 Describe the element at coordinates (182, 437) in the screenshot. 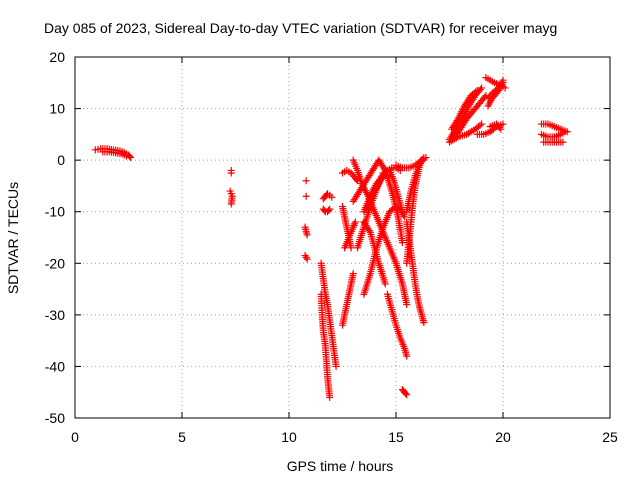

I see `x-tick-label: 5` at that location.